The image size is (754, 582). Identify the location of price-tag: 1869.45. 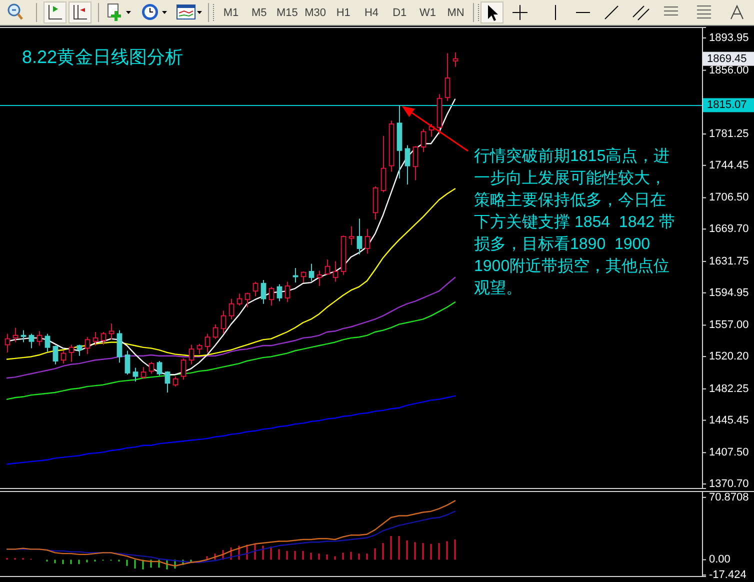
(728, 59).